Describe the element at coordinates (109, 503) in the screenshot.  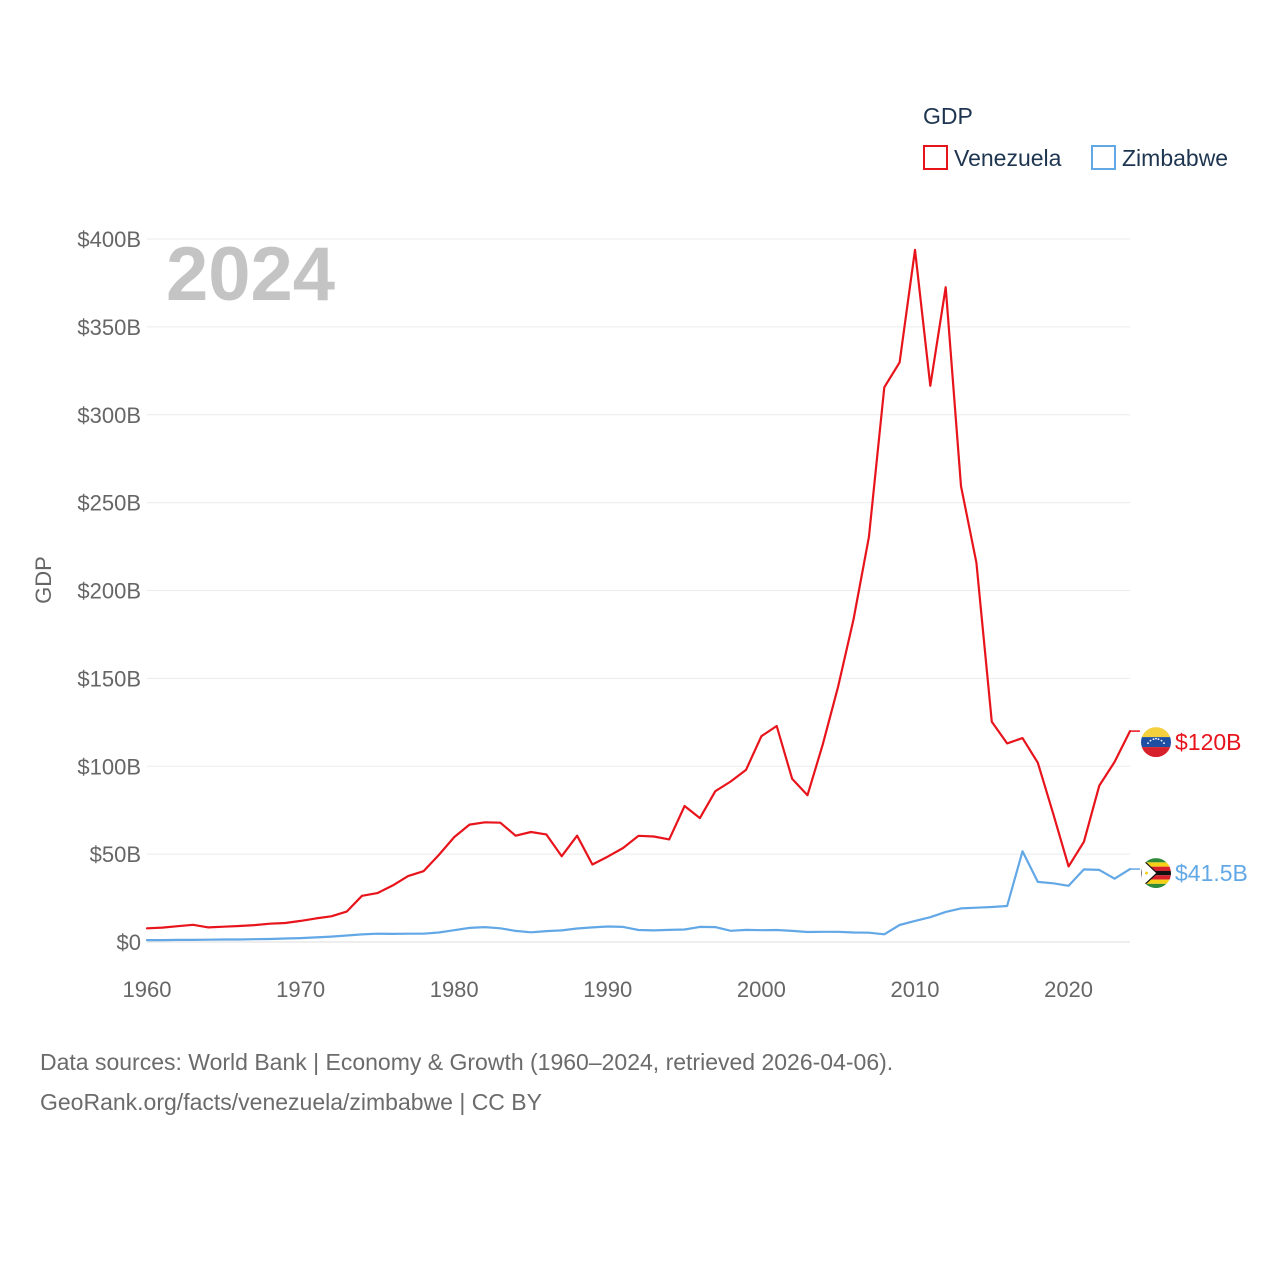
I see `y-tick-label: $250B` at that location.